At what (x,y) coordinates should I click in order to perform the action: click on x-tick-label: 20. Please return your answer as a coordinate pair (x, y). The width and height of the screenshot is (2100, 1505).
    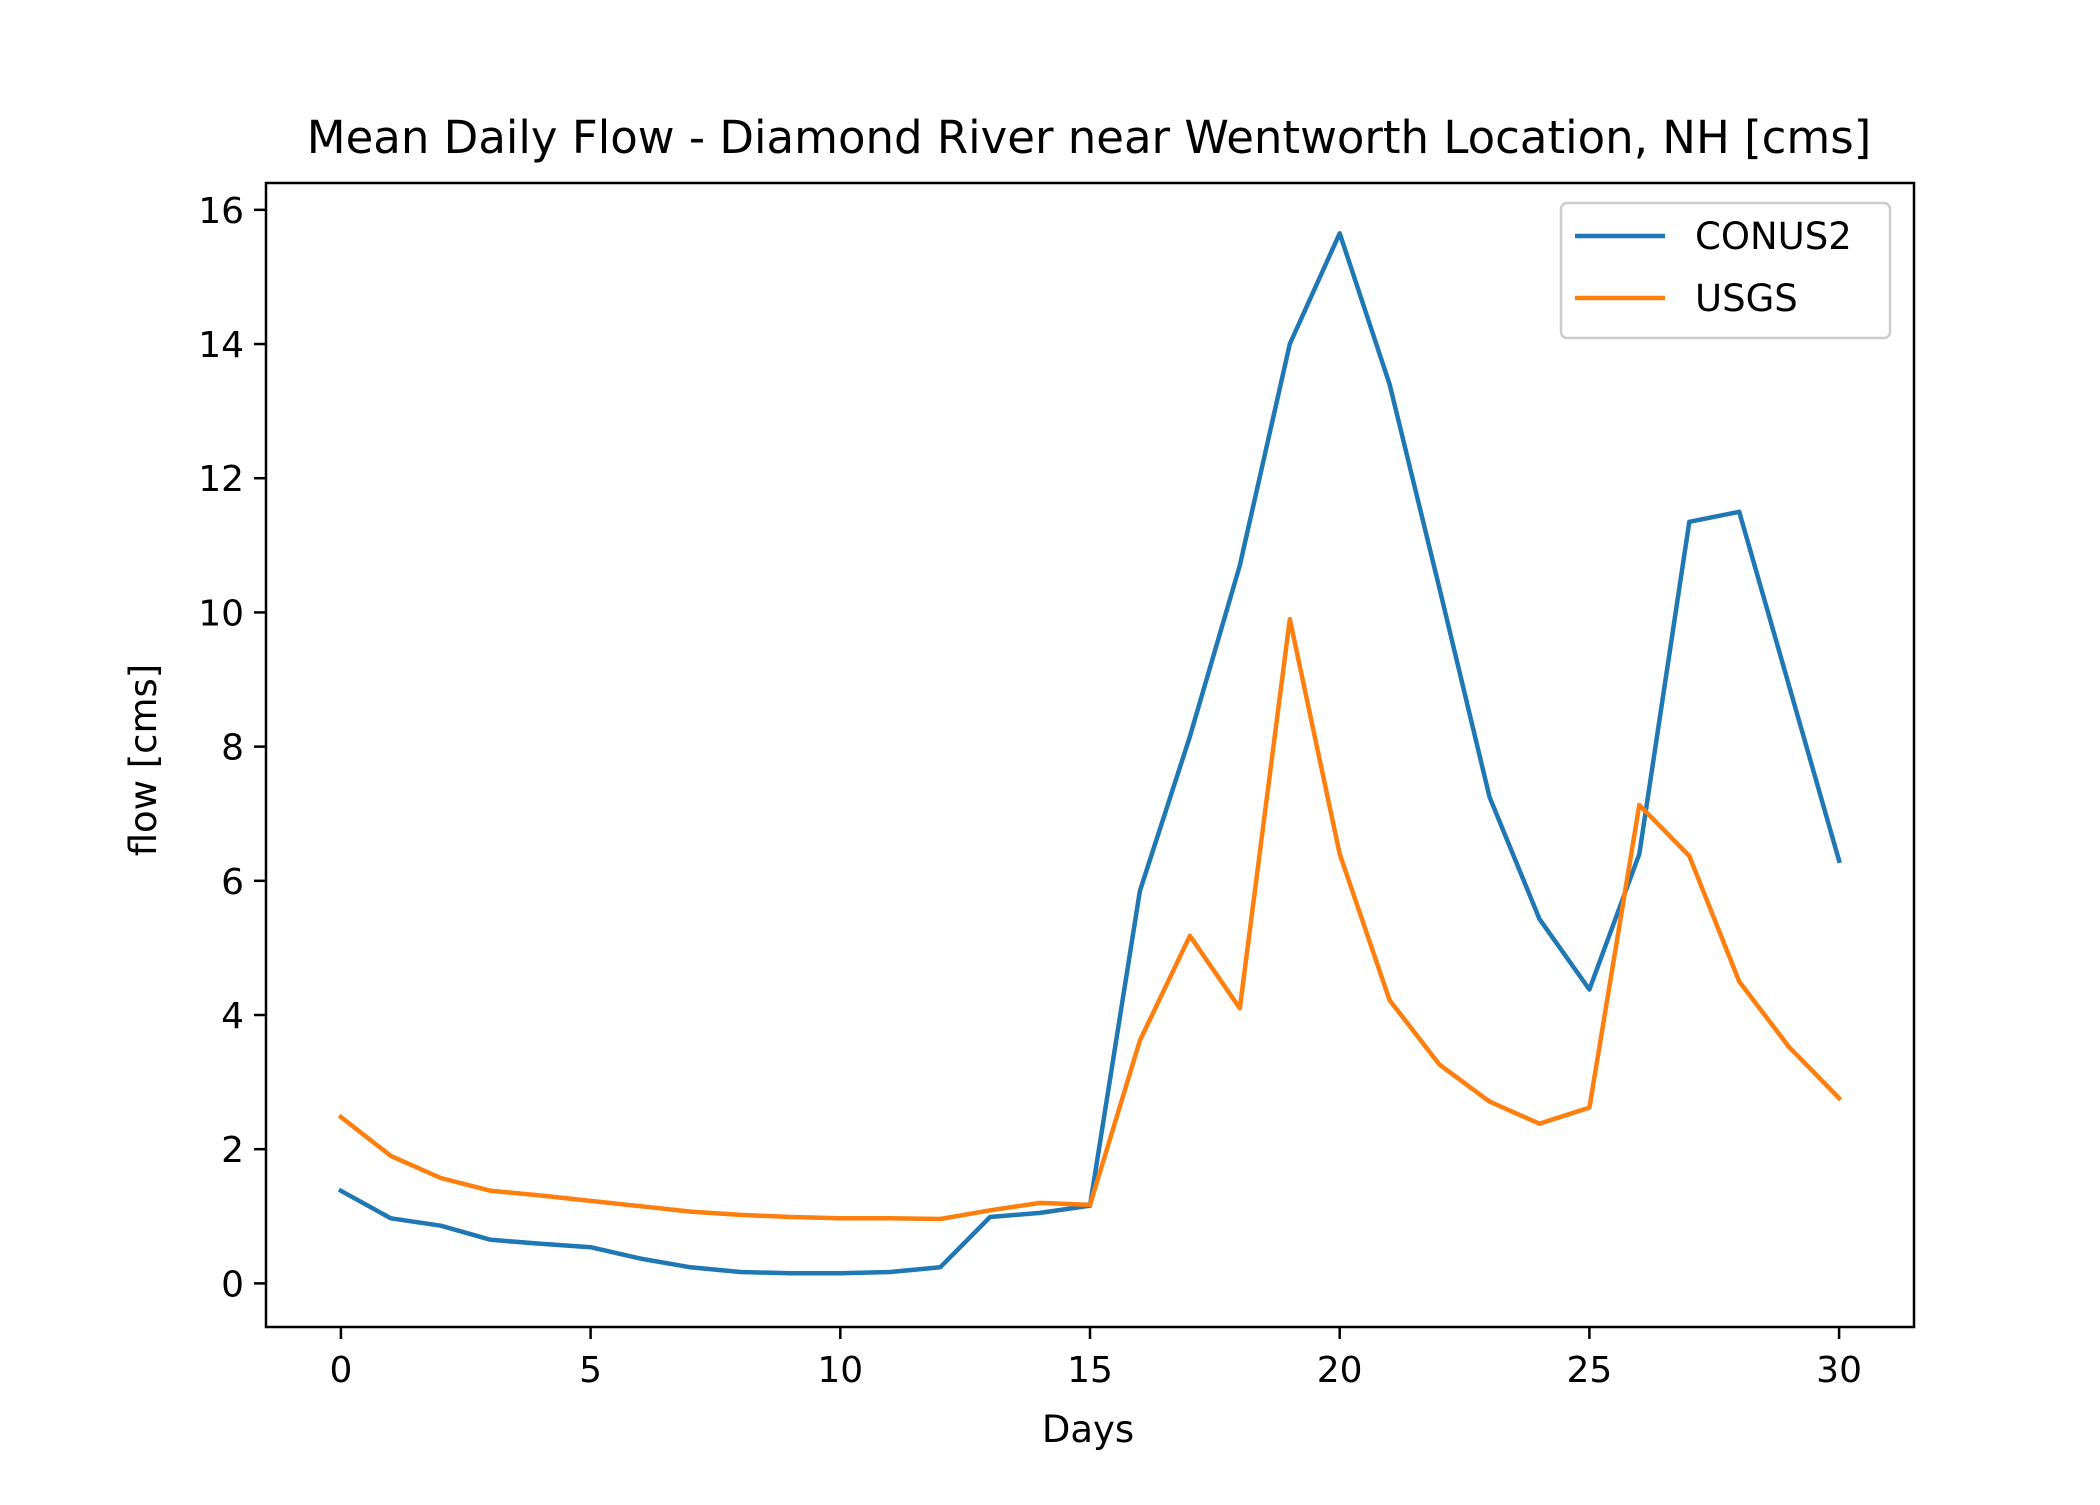
    Looking at the image, I should click on (1340, 1370).